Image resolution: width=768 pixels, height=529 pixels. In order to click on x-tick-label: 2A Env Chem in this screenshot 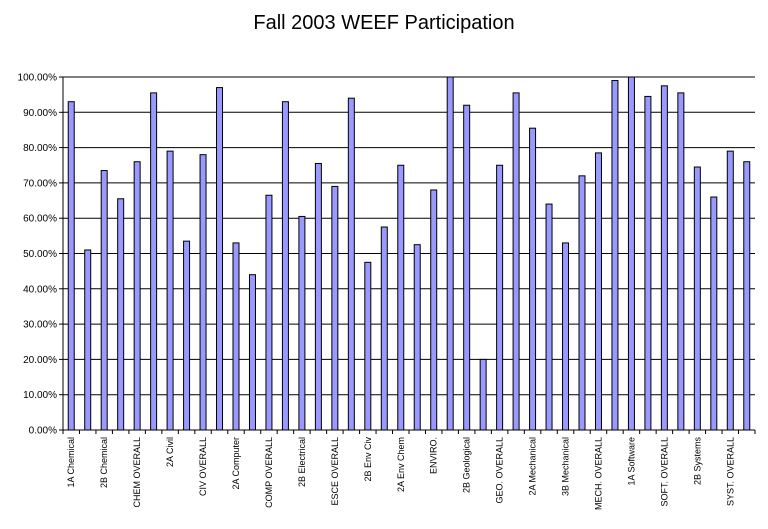, I will do `click(401, 464)`.